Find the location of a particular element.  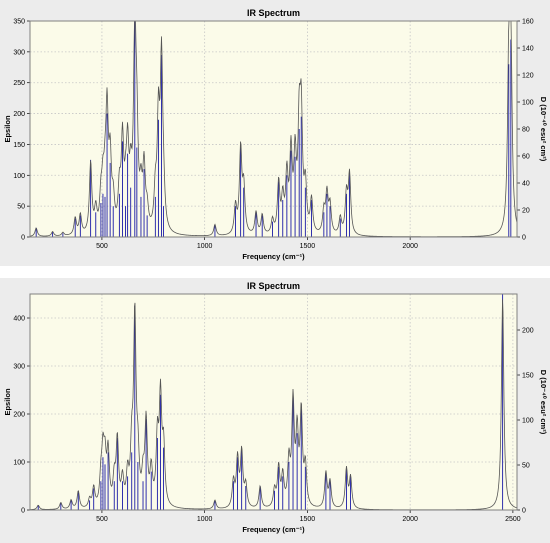

y2-tick-label: 50 is located at coordinates (526, 466).